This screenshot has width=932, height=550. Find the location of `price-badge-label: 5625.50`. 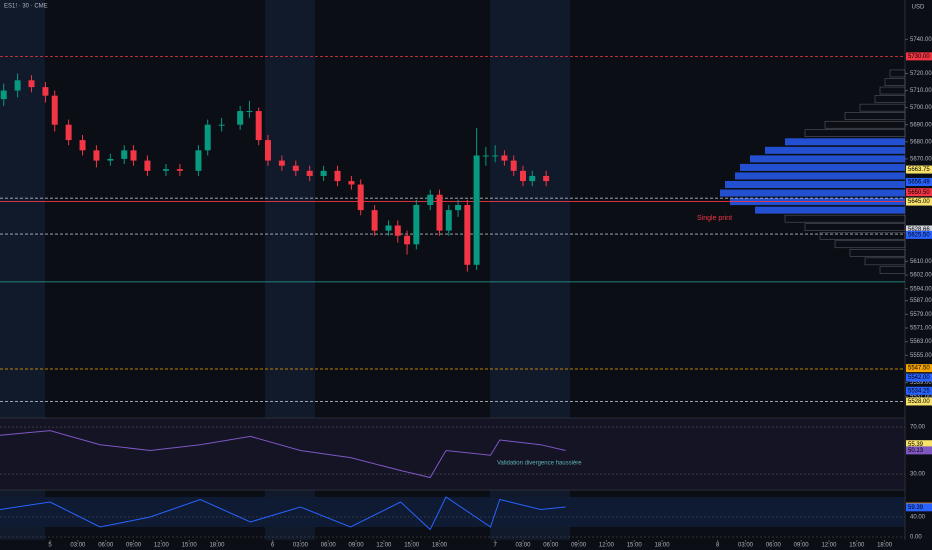

price-badge-label: 5625.50 is located at coordinates (919, 235).